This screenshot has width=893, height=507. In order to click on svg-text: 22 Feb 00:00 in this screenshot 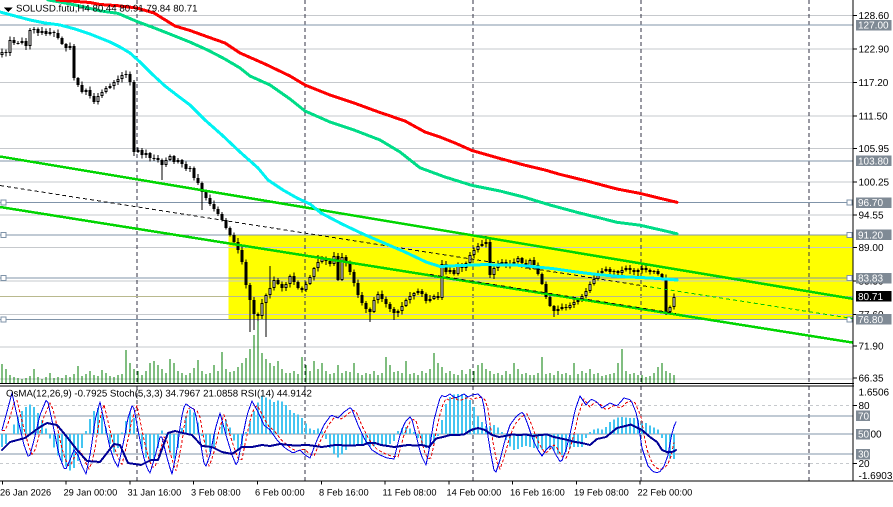, I will do `click(665, 493)`.